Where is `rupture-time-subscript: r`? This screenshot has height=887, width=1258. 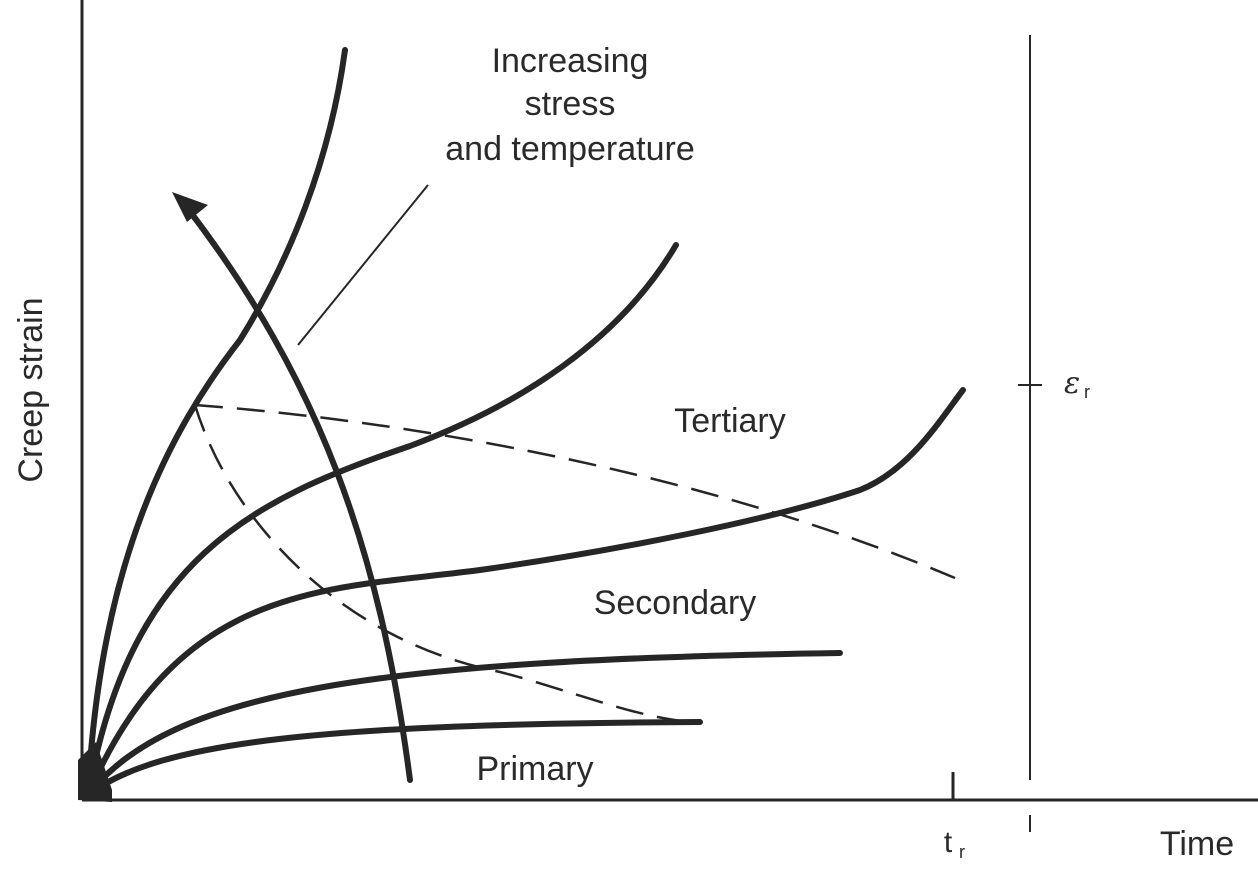 rupture-time-subscript: r is located at coordinates (962, 852).